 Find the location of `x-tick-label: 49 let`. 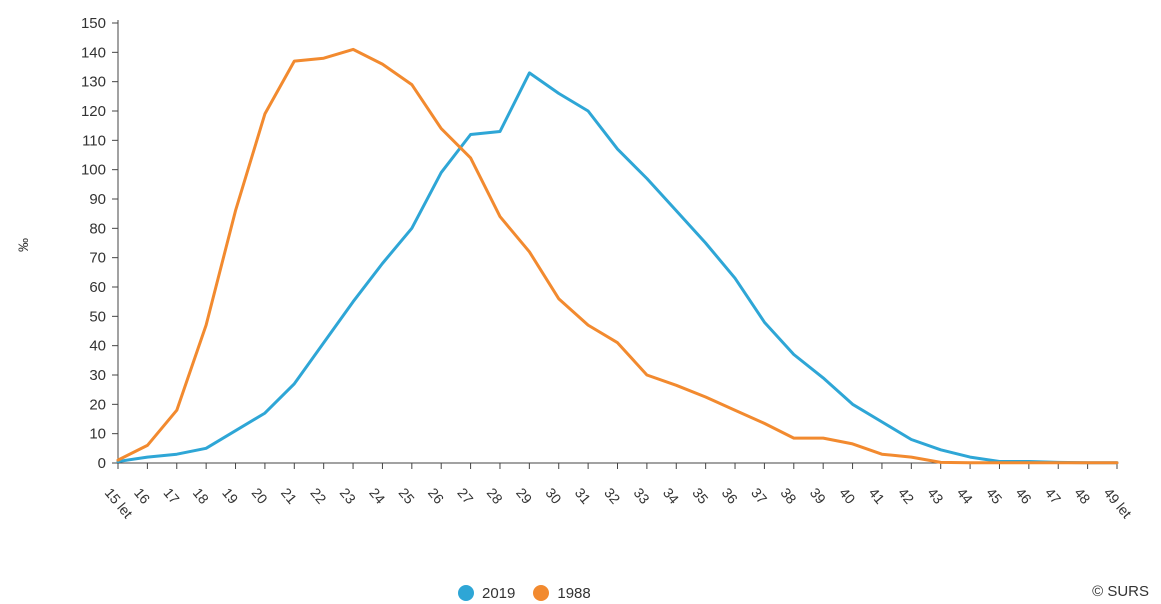

x-tick-label: 49 let is located at coordinates (1118, 503).